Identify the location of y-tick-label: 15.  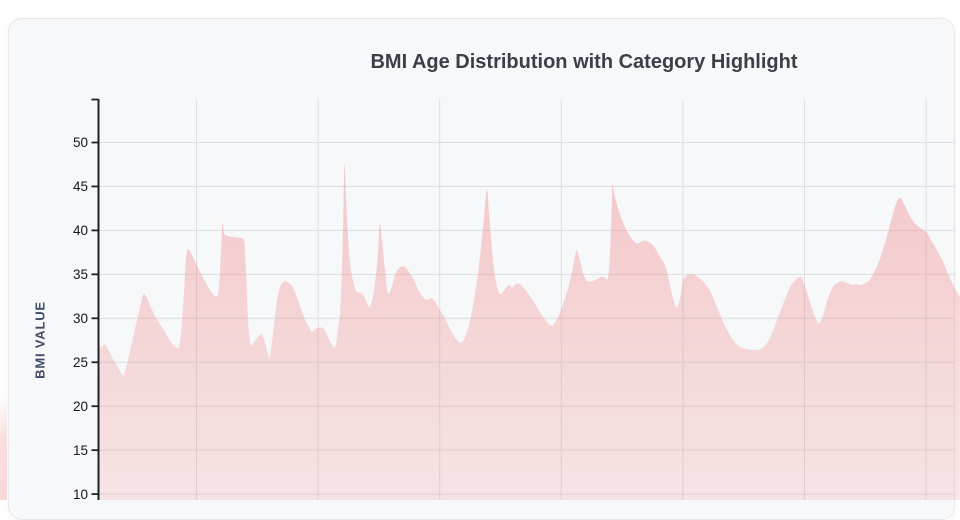
(80, 450).